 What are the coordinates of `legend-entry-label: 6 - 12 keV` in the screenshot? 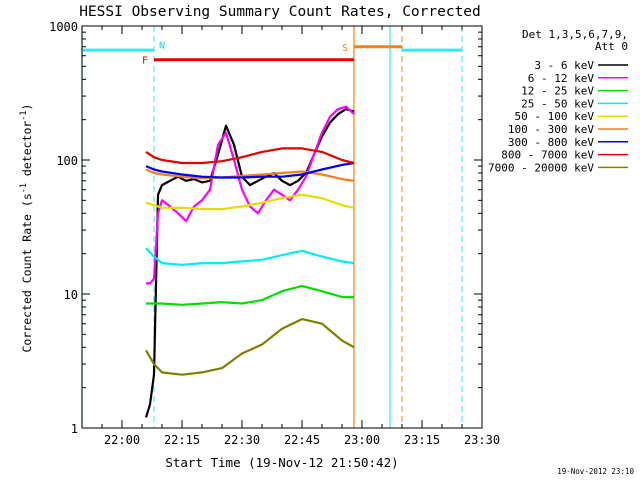 It's located at (561, 78).